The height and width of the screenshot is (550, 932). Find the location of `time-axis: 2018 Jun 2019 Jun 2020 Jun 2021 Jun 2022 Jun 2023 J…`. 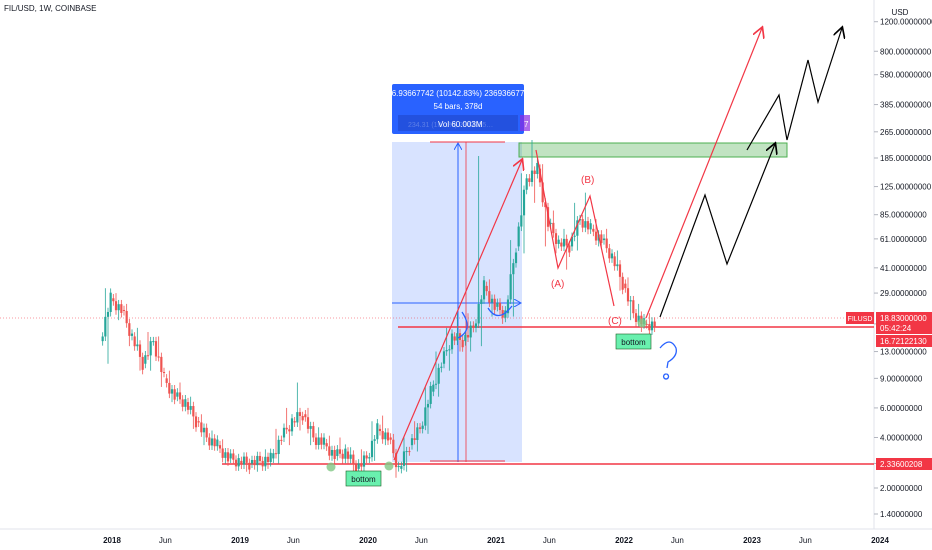

time-axis: 2018 Jun 2019 Jun 2020 Jun 2021 Jun 2022 Jun 2023 J… is located at coordinates (496, 540).